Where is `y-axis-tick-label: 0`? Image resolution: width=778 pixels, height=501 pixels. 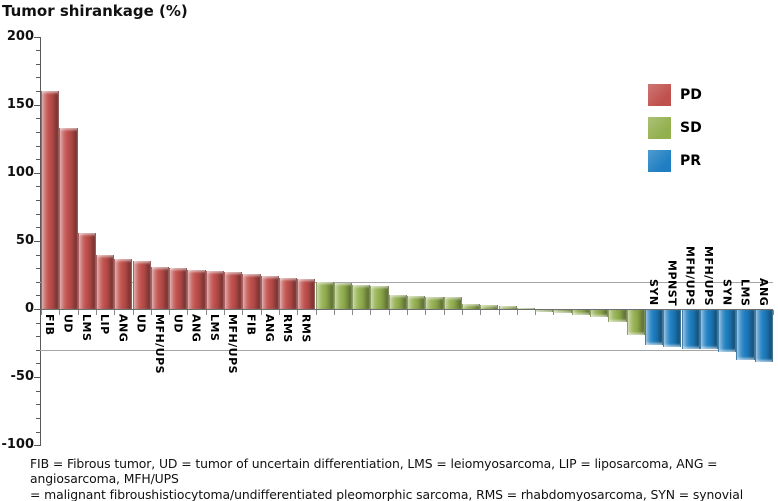 y-axis-tick-label: 0 is located at coordinates (29, 308).